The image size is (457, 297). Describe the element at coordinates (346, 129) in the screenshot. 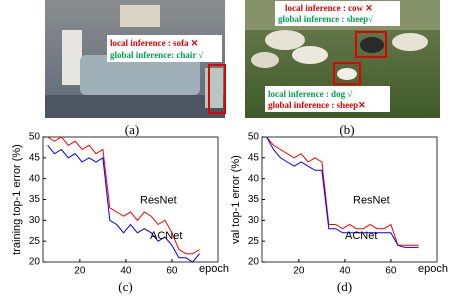

I see `caption: (b)` at that location.